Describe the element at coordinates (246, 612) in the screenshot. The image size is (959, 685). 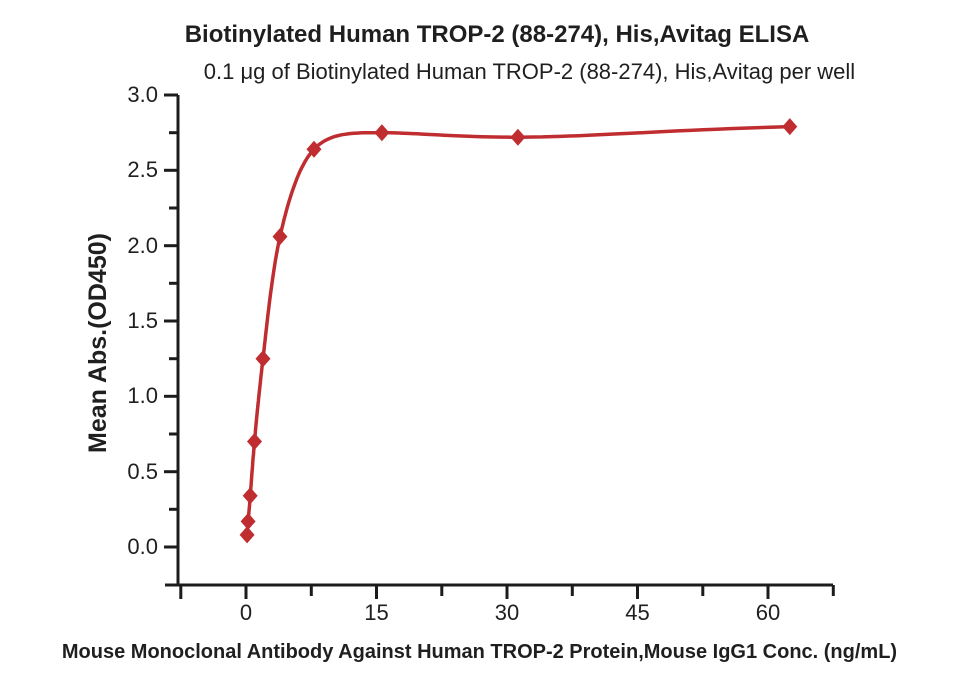
I see `x-tick-label: 0` at that location.